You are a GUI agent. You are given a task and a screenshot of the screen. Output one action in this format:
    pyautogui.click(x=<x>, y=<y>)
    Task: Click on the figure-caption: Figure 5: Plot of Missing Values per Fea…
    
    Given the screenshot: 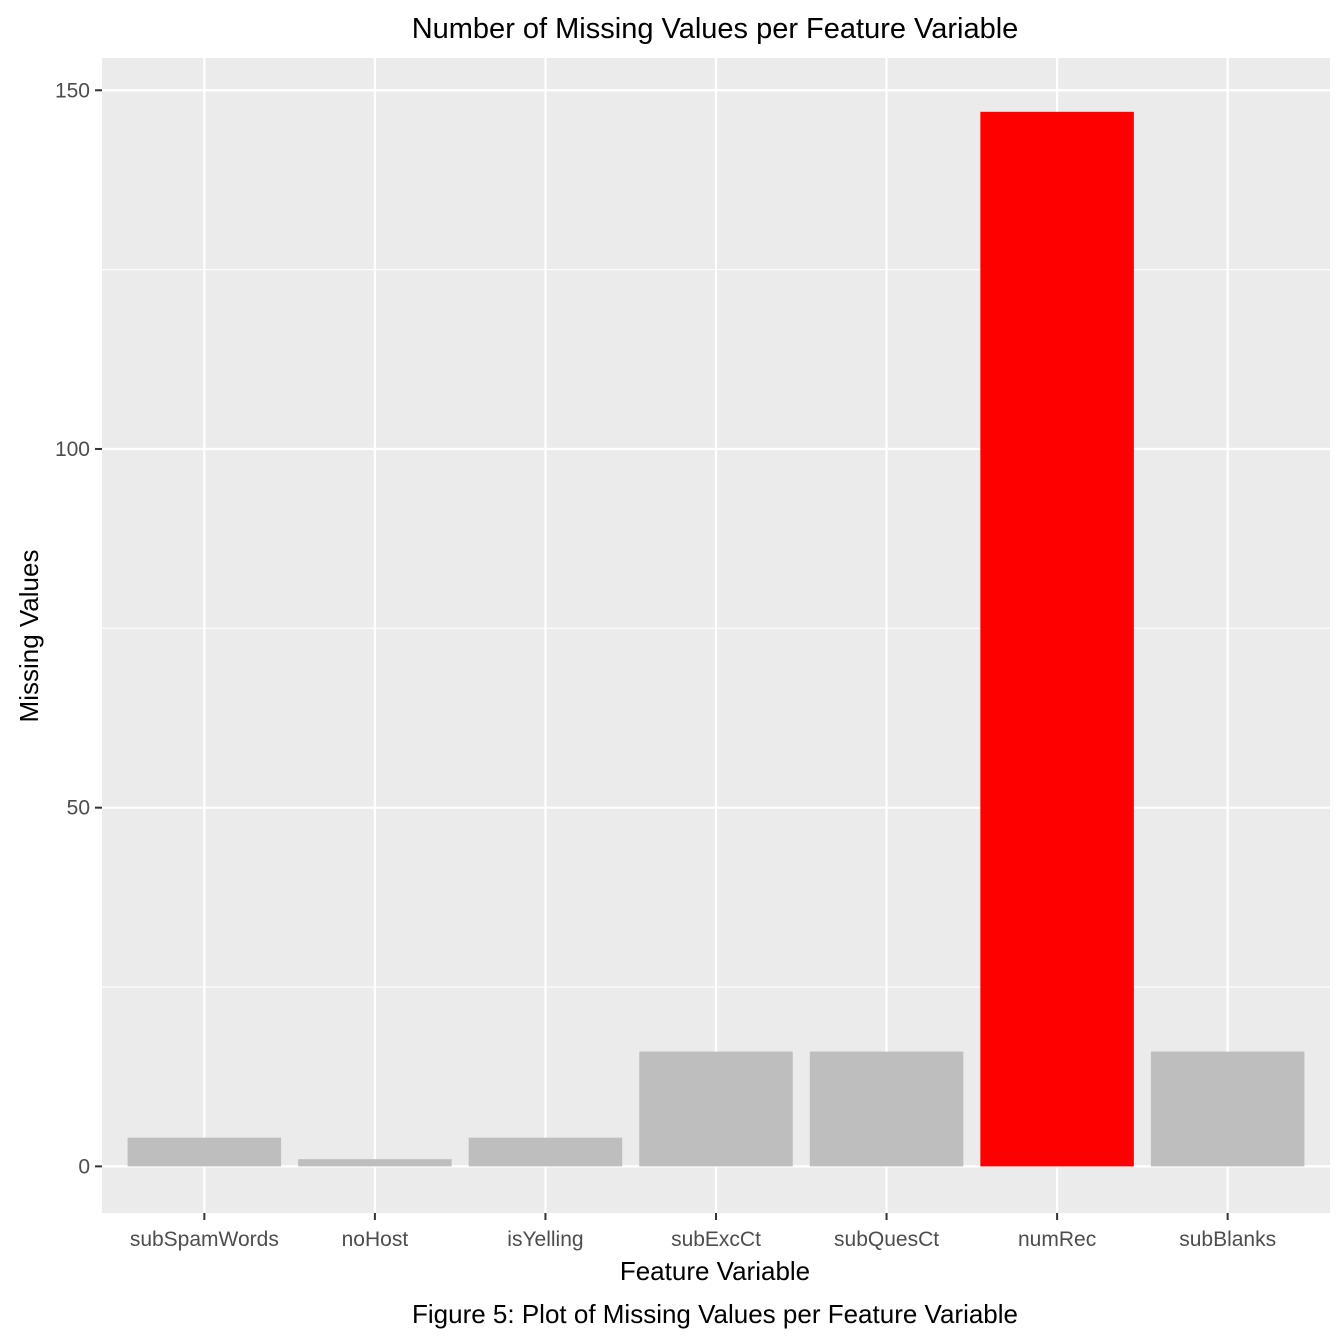 What is the action you would take?
    pyautogui.click(x=715, y=1314)
    